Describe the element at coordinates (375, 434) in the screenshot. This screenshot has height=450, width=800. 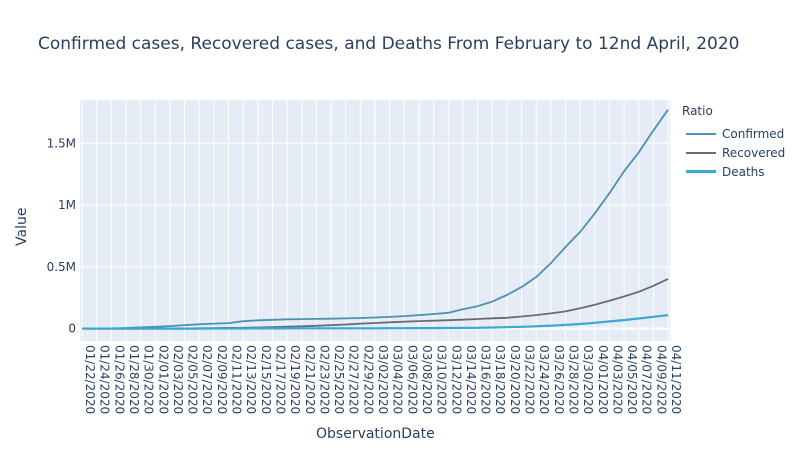
I see `x-axis-label: ObservationDate` at that location.